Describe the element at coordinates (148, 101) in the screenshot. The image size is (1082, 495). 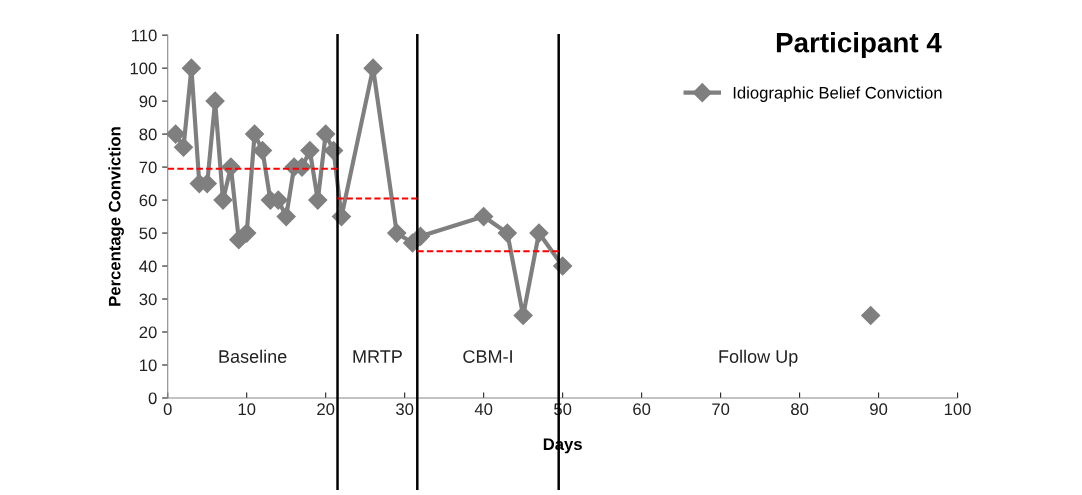
I see `y-tick-label: 90` at that location.